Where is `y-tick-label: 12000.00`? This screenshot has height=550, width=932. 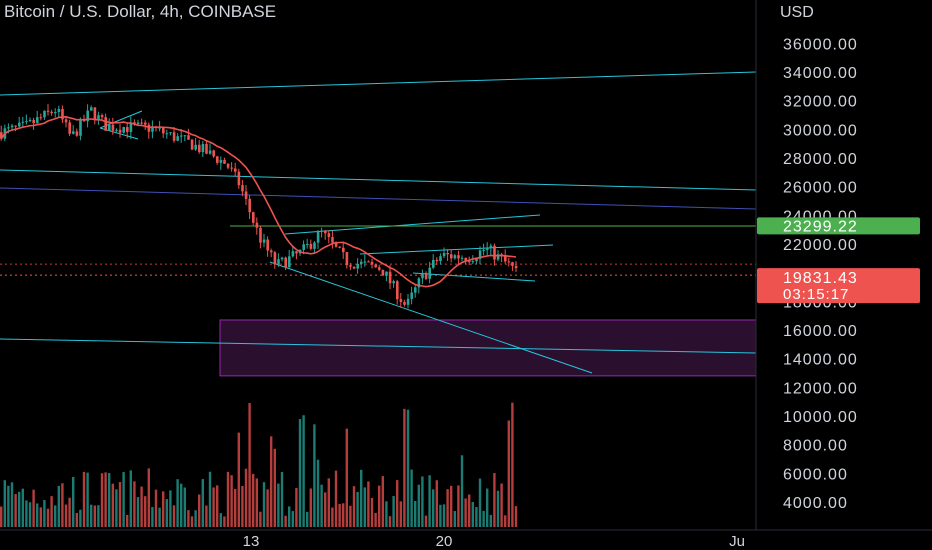 y-tick-label: 12000.00 is located at coordinates (820, 388).